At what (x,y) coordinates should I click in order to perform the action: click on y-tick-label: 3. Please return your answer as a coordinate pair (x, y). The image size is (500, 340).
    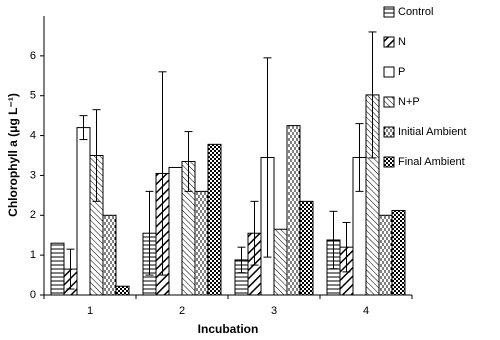
    Looking at the image, I should click on (33, 175).